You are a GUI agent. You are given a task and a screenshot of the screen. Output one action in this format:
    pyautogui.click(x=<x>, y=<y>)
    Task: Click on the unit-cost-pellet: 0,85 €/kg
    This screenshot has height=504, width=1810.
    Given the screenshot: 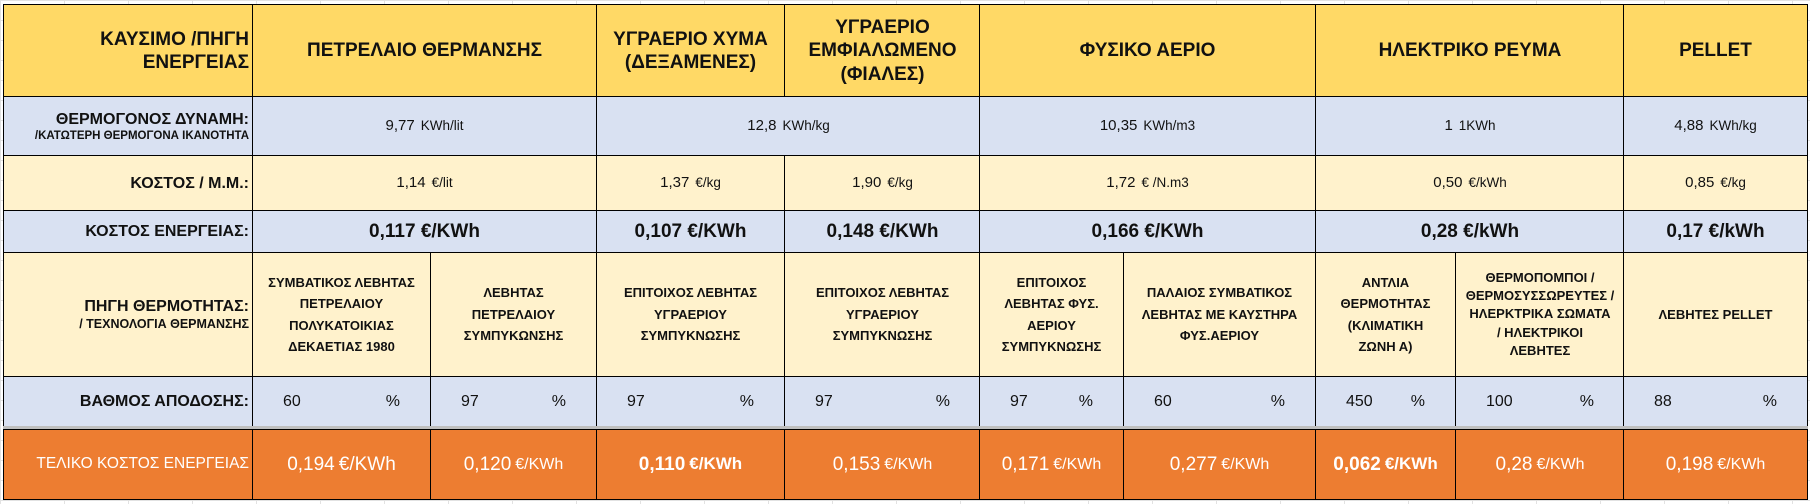 What is the action you would take?
    pyautogui.click(x=1715, y=183)
    